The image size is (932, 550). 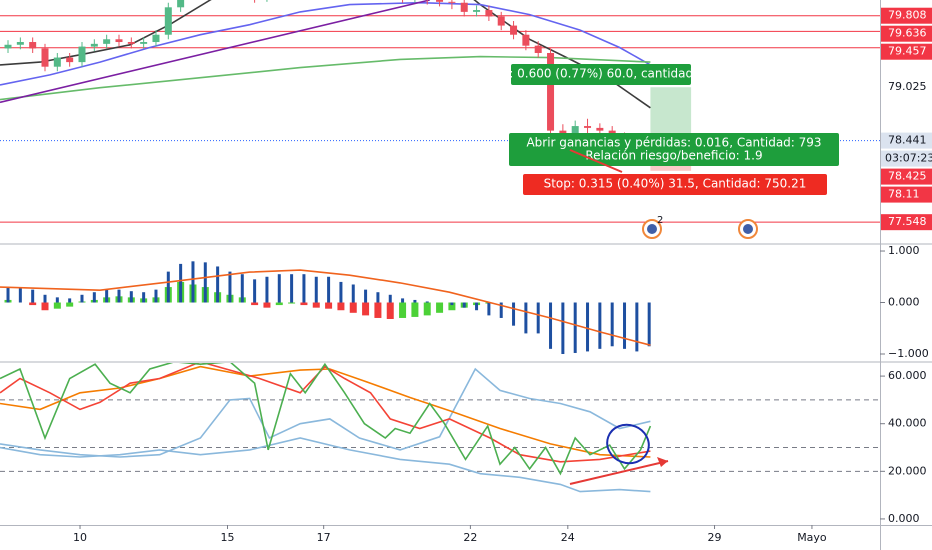 I want to click on y-tick-label: 60.000, so click(x=907, y=375).